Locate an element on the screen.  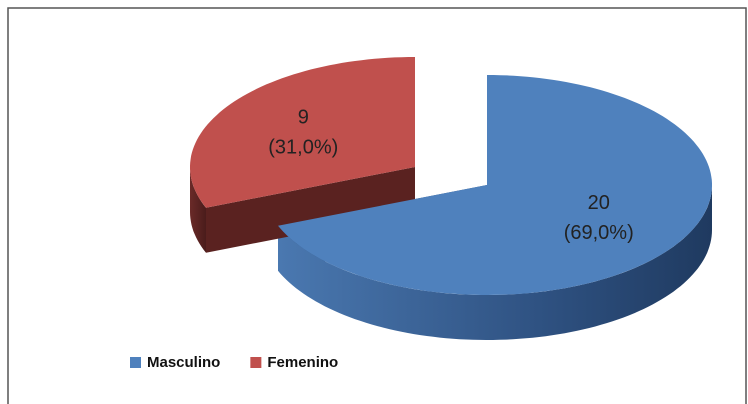
legend-label: Masculino is located at coordinates (183, 362).